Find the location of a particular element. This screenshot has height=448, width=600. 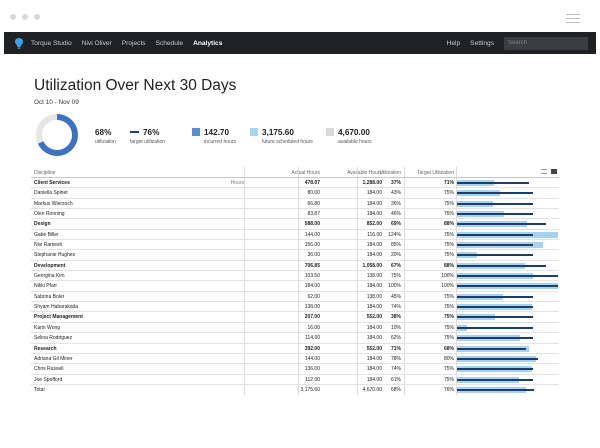

col-header-discipline: Discipline is located at coordinates (45, 173).